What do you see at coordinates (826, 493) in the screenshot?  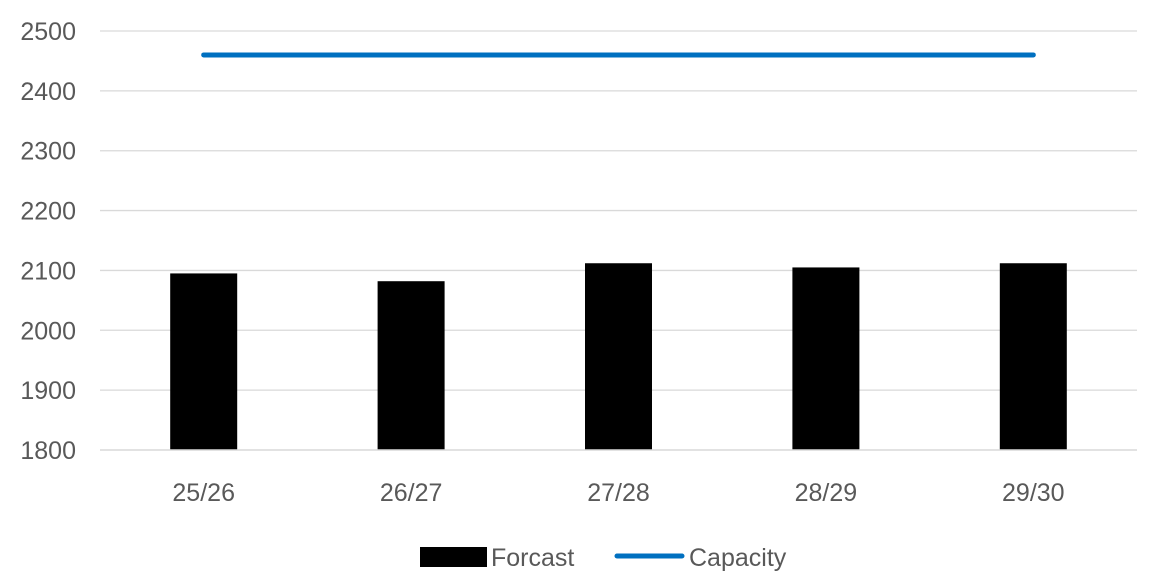 I see `x-tick-label: 28/29` at bounding box center [826, 493].